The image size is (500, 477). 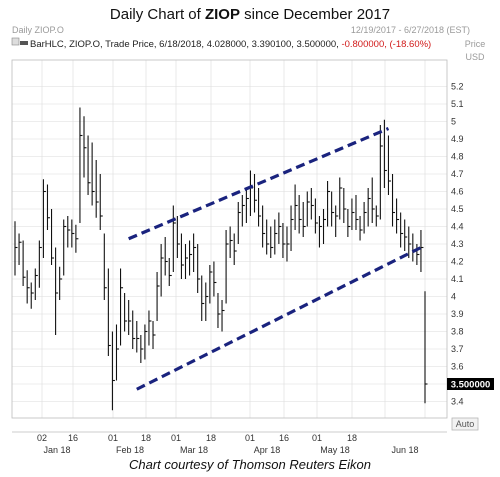 I want to click on window-icon, so click(x=15, y=41).